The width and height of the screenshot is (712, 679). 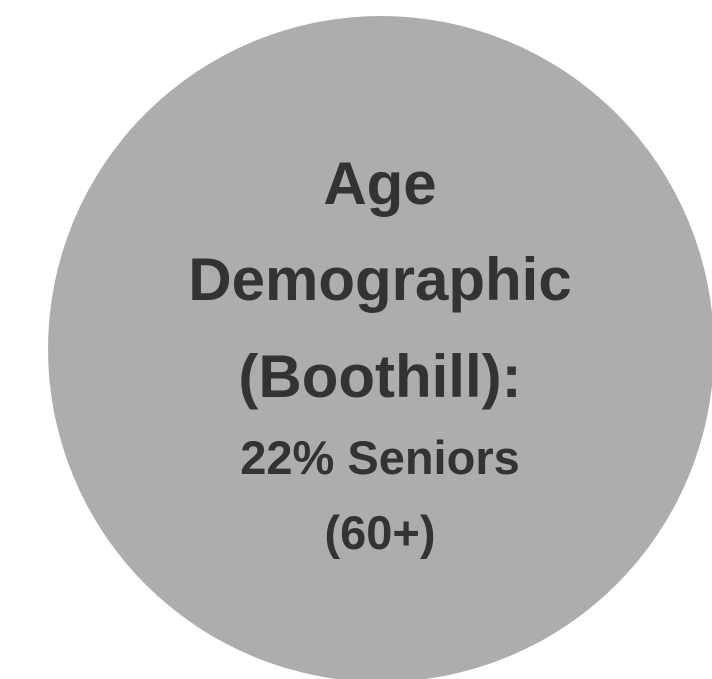 I want to click on title-line-location: (Boothill):, so click(x=380, y=376).